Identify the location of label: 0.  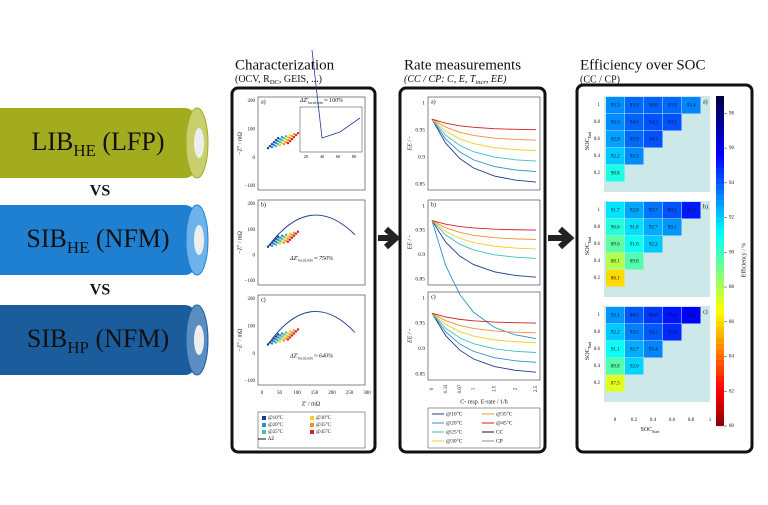
(615, 420).